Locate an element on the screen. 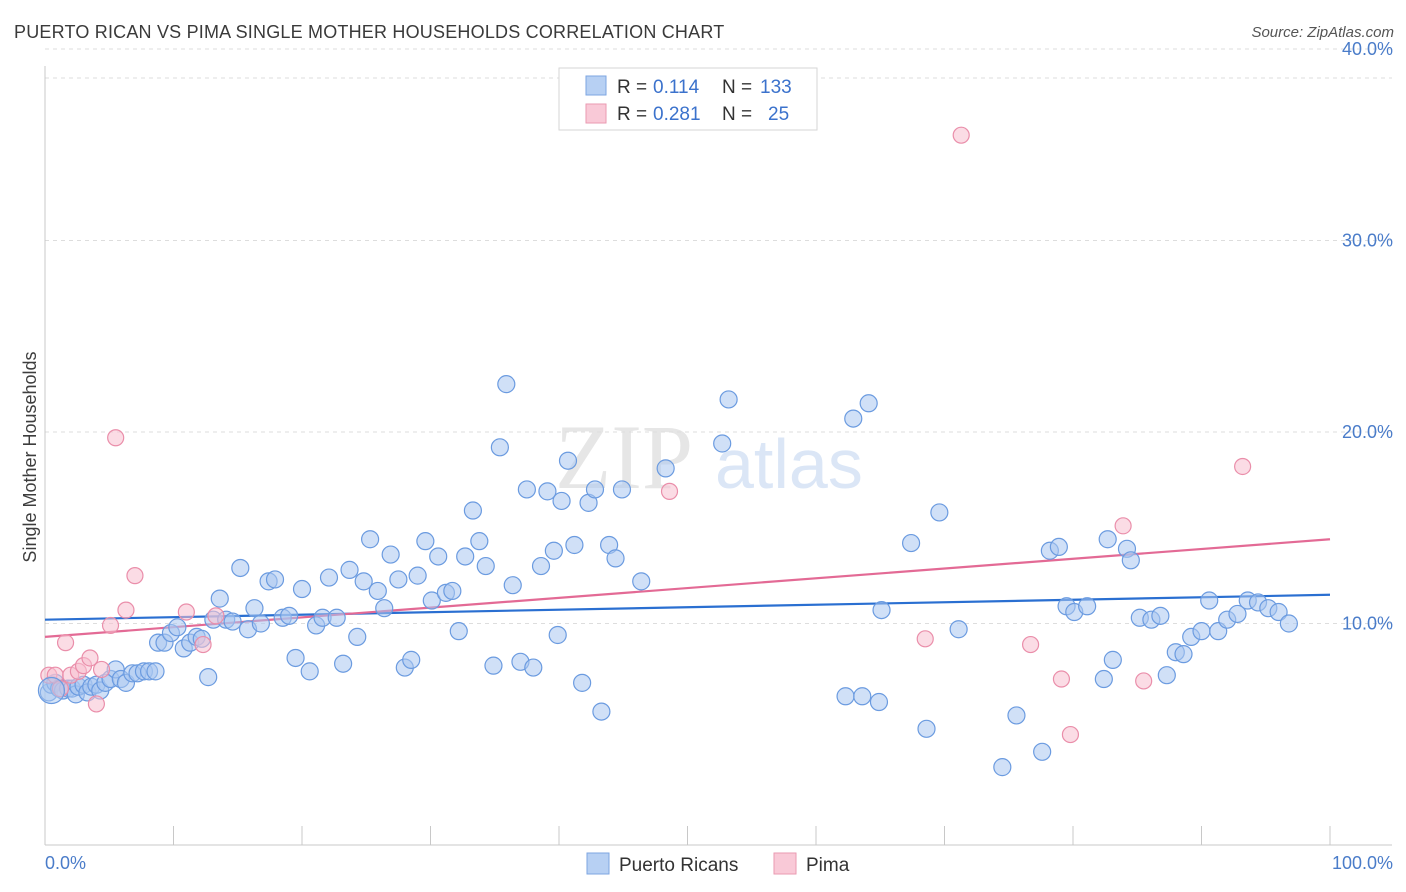  series-label-pima: Pima is located at coordinates (828, 865).